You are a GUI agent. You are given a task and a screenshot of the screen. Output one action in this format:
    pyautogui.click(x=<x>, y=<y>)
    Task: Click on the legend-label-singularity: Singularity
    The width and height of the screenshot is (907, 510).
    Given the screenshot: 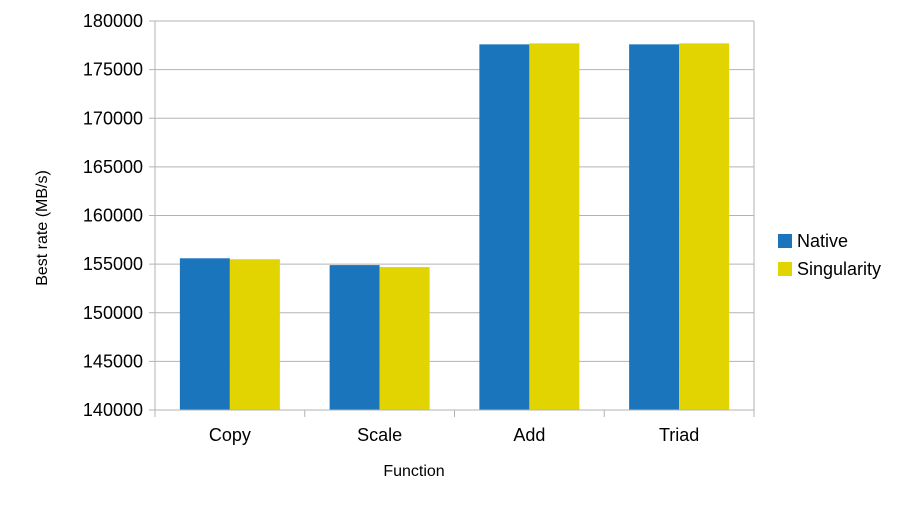 What is the action you would take?
    pyautogui.click(x=839, y=269)
    